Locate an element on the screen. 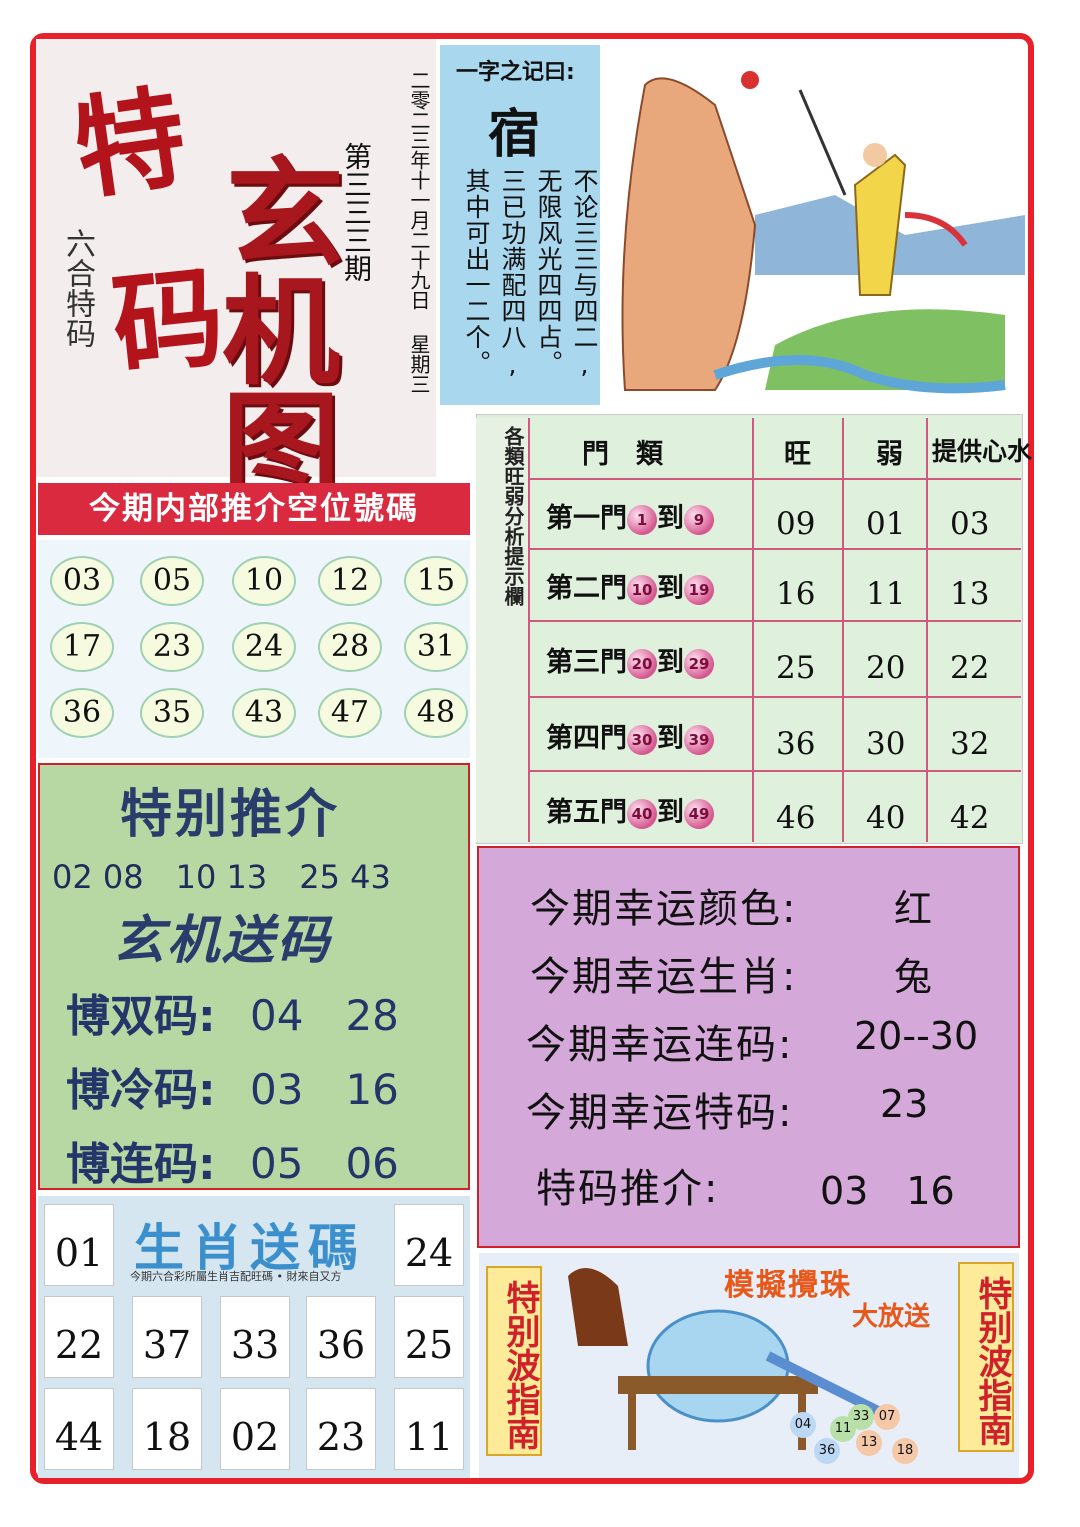 This screenshot has width=1080, height=1527. horse-head-shape is located at coordinates (598, 1307).